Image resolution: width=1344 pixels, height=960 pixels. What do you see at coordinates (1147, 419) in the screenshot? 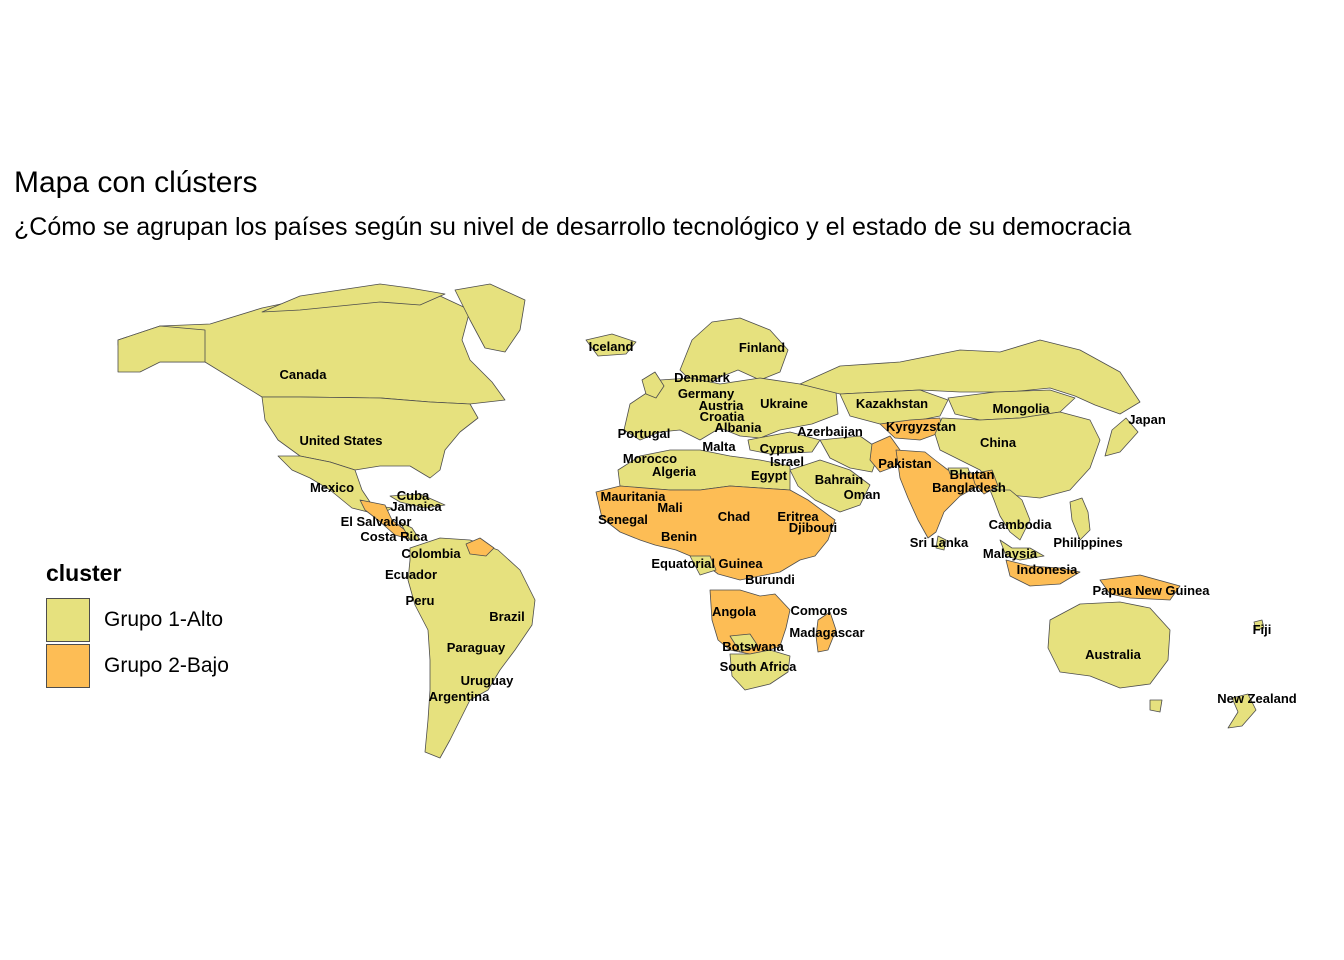
I see `country-label-japan: Japan` at bounding box center [1147, 419].